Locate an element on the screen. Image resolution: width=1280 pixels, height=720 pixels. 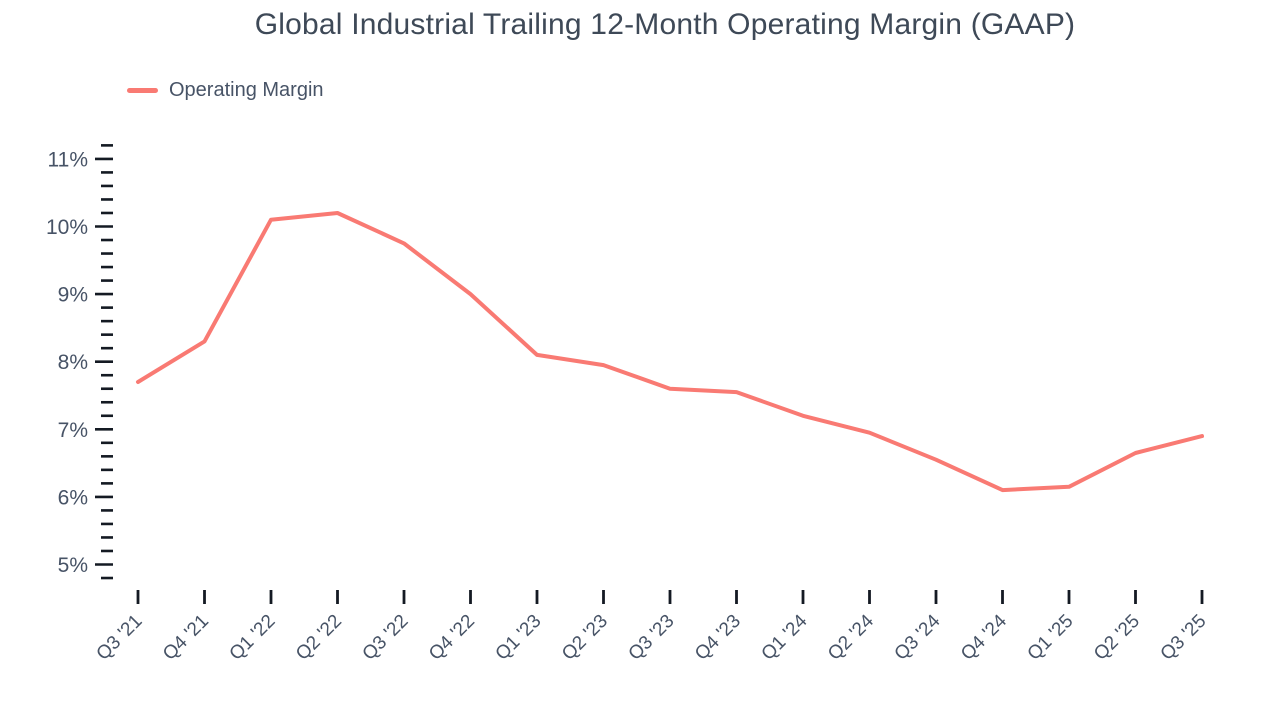
x-axis-label: Q1 '25 is located at coordinates (1051, 638).